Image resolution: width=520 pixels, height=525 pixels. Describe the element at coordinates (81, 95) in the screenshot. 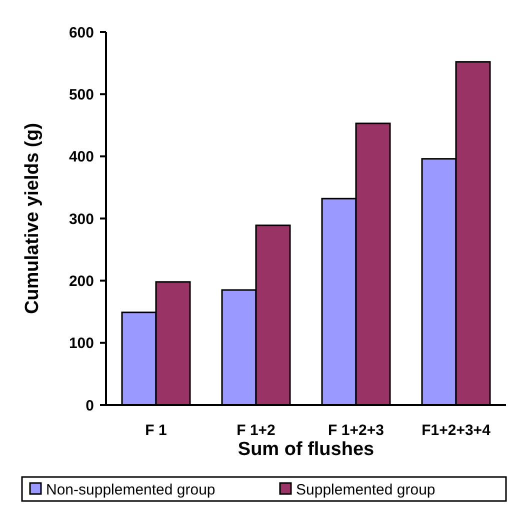

I see `y-tick-label: 500` at that location.